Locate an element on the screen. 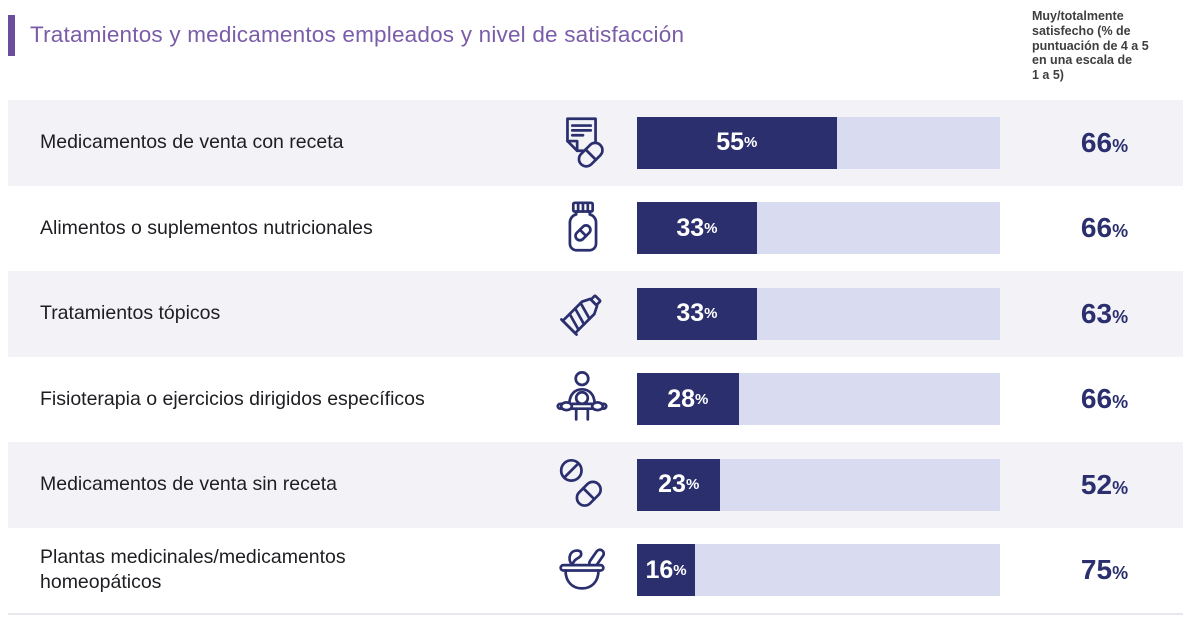  usage-bar-fill: 28% is located at coordinates (688, 399).